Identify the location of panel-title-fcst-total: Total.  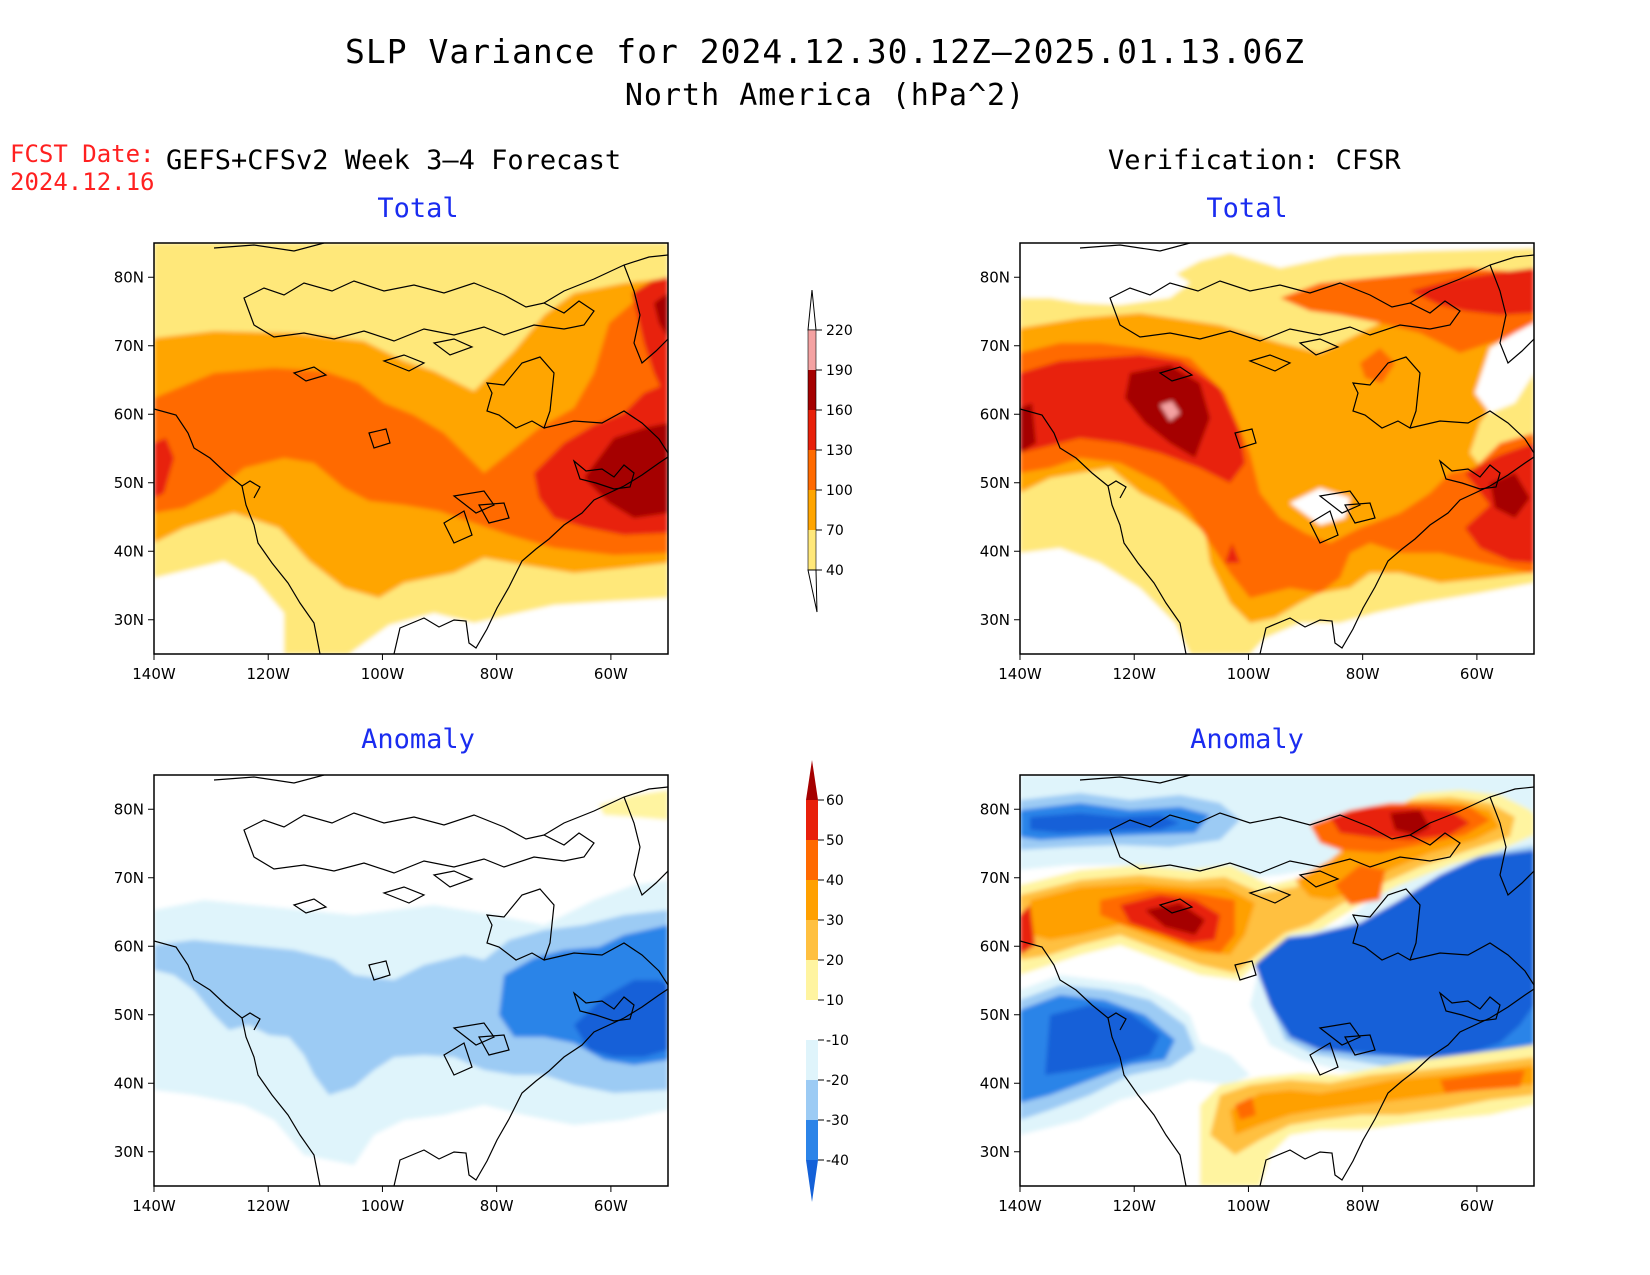
(418, 208).